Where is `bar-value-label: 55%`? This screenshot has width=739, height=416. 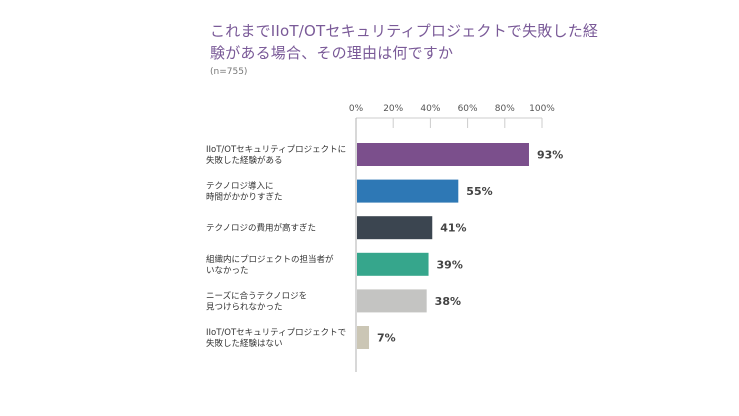 bar-value-label: 55% is located at coordinates (479, 191).